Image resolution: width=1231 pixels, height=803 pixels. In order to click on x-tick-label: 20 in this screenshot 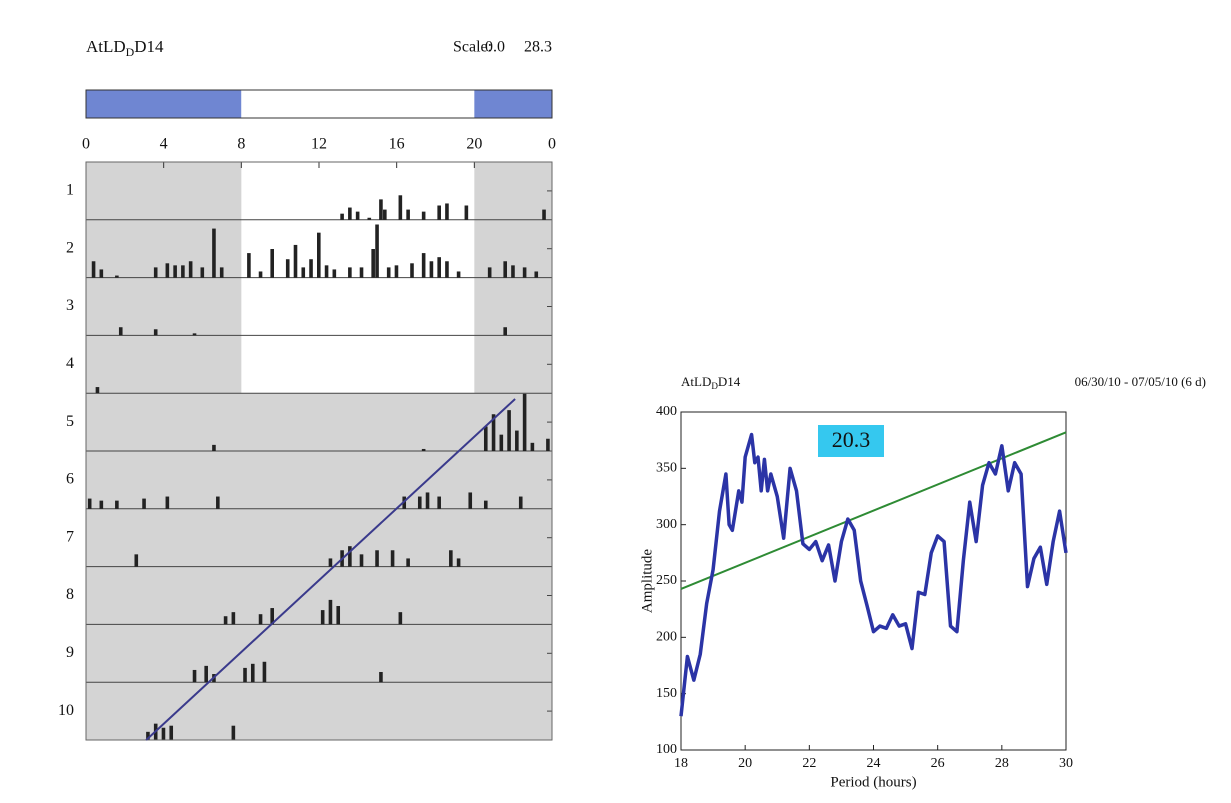, I will do `click(745, 763)`.